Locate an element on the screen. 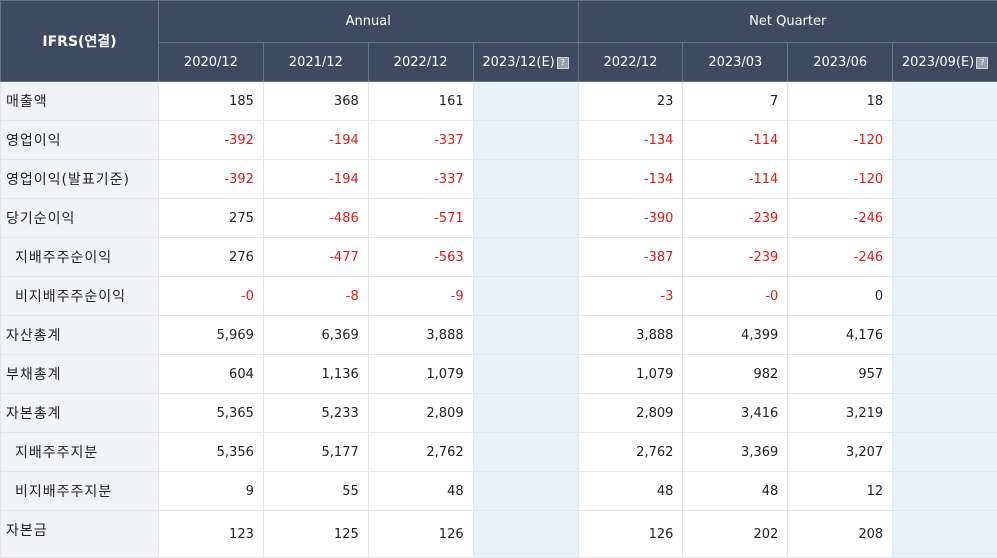 The image size is (997, 558). value-cell: 5,969 is located at coordinates (211, 335).